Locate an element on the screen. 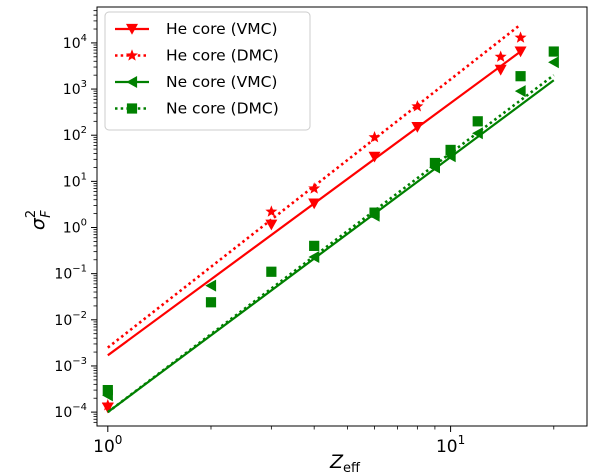  legend-box is located at coordinates (207, 71).